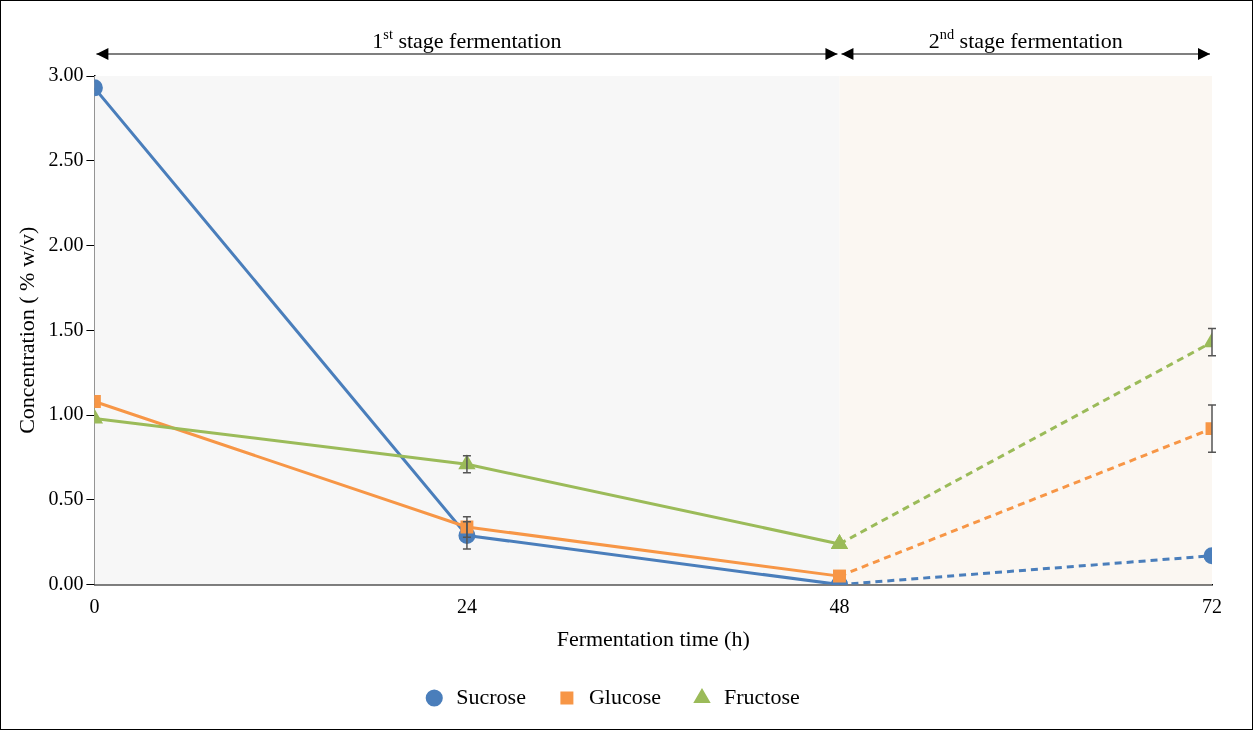 Image resolution: width=1253 pixels, height=730 pixels. I want to click on legend-label: Sucrose, so click(491, 696).